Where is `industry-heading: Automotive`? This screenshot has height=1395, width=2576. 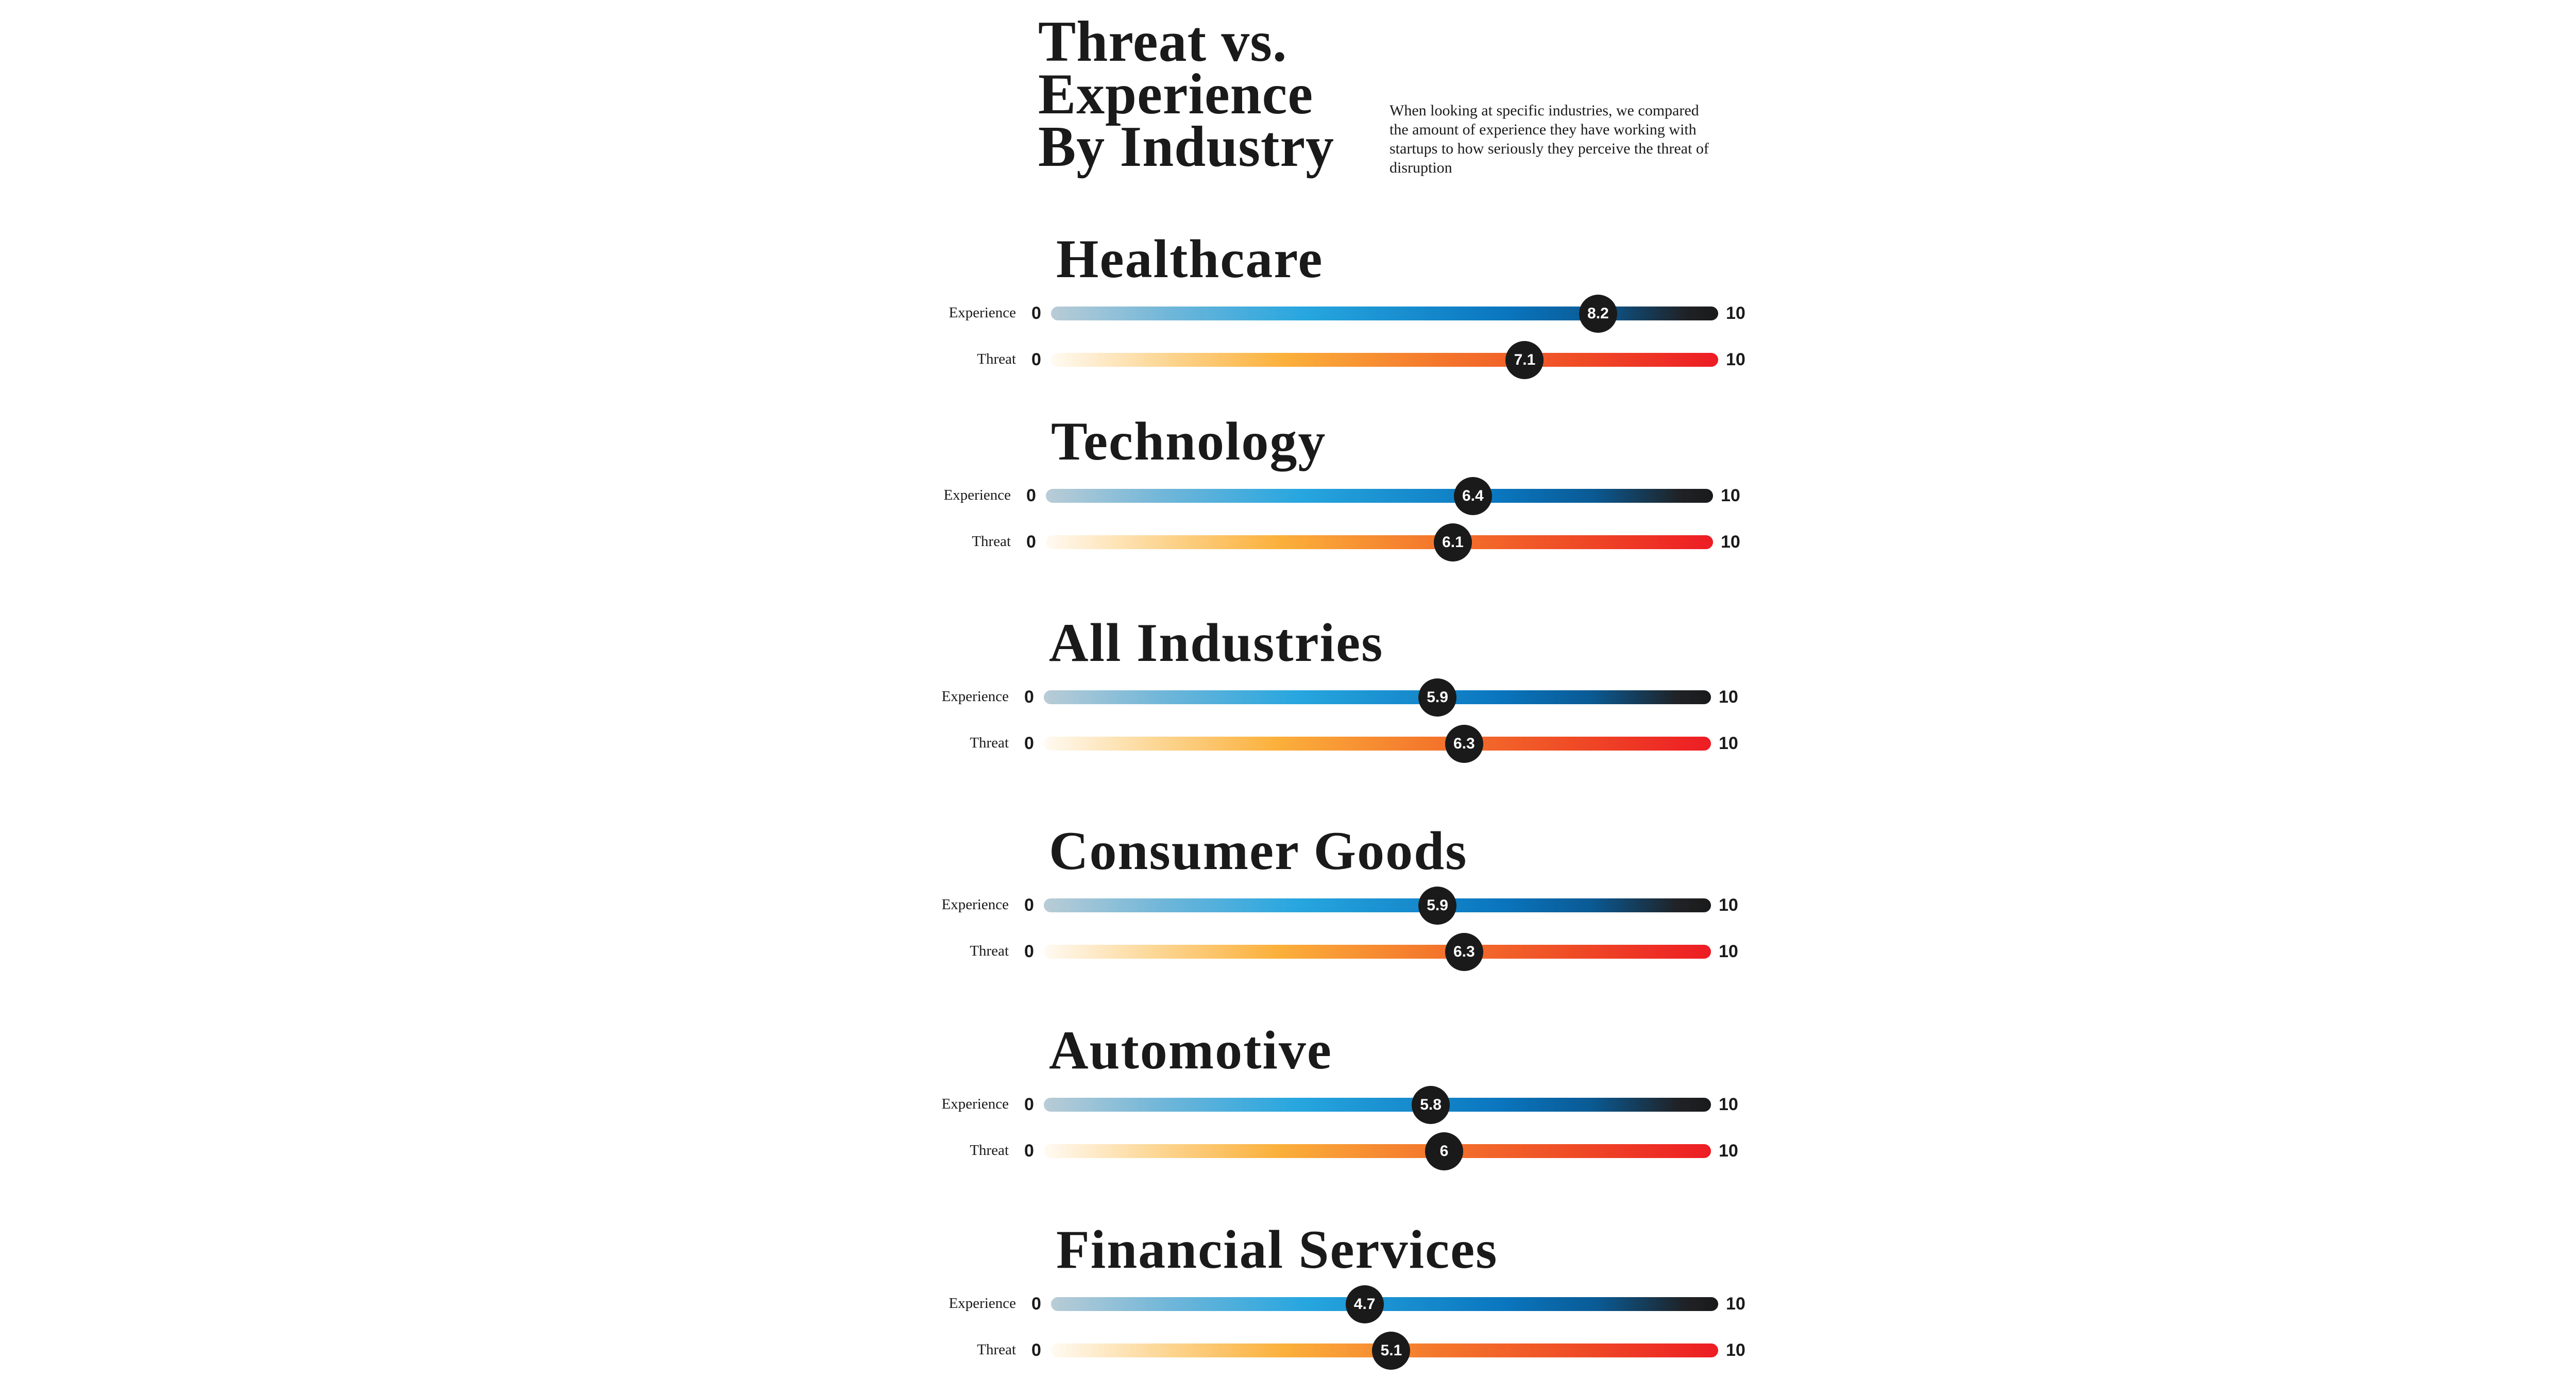 industry-heading: Automotive is located at coordinates (1190, 1050).